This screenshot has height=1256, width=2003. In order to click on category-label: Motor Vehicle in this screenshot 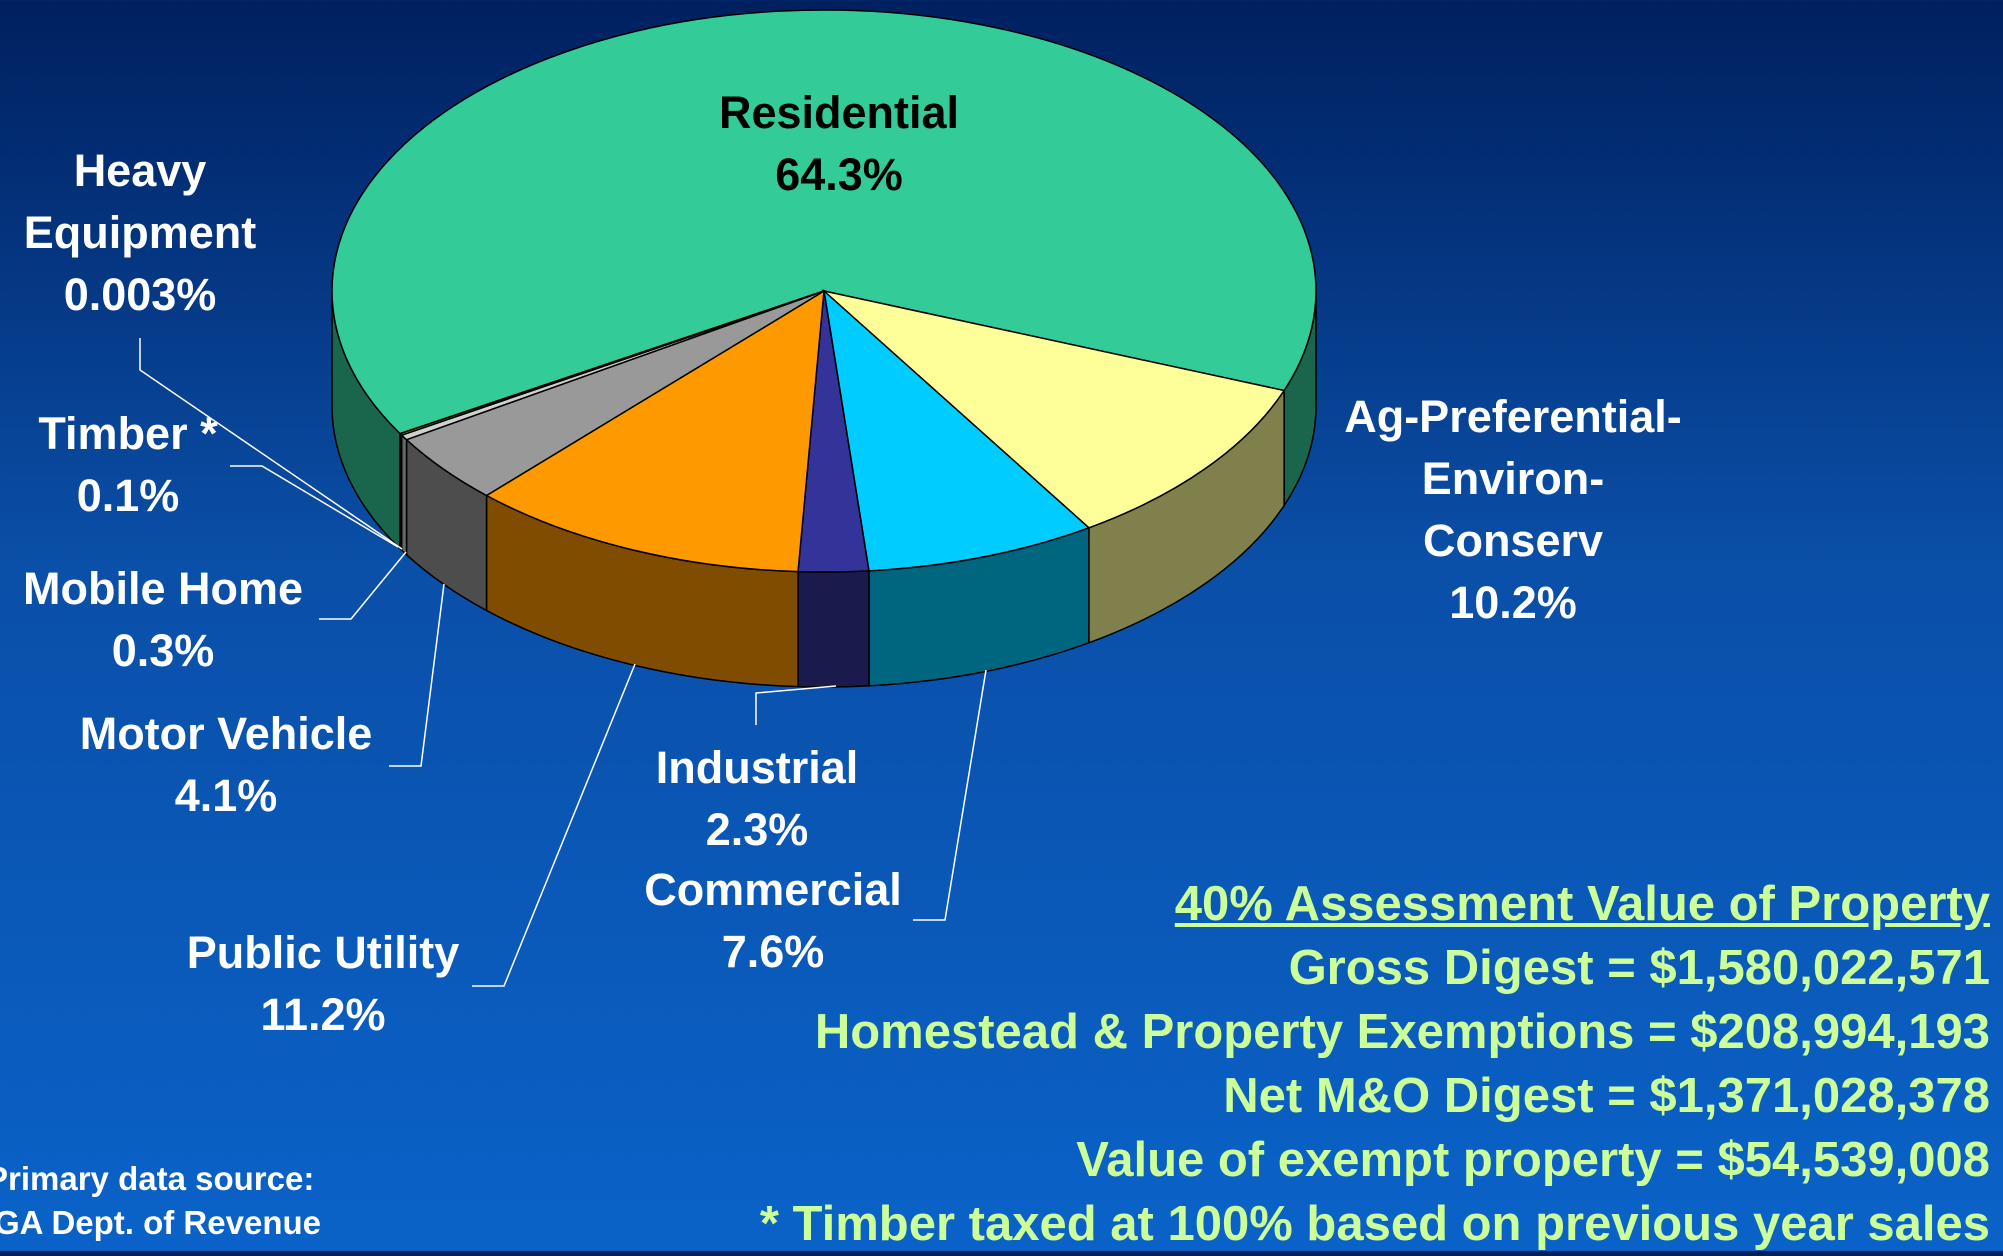, I will do `click(226, 734)`.